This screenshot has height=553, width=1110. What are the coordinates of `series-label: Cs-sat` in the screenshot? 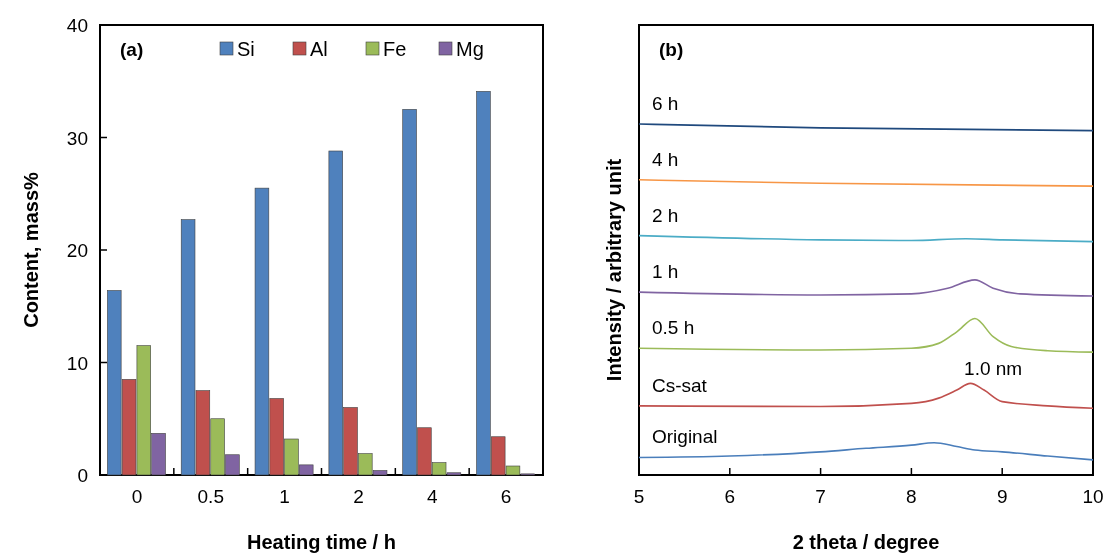 It's located at (680, 385).